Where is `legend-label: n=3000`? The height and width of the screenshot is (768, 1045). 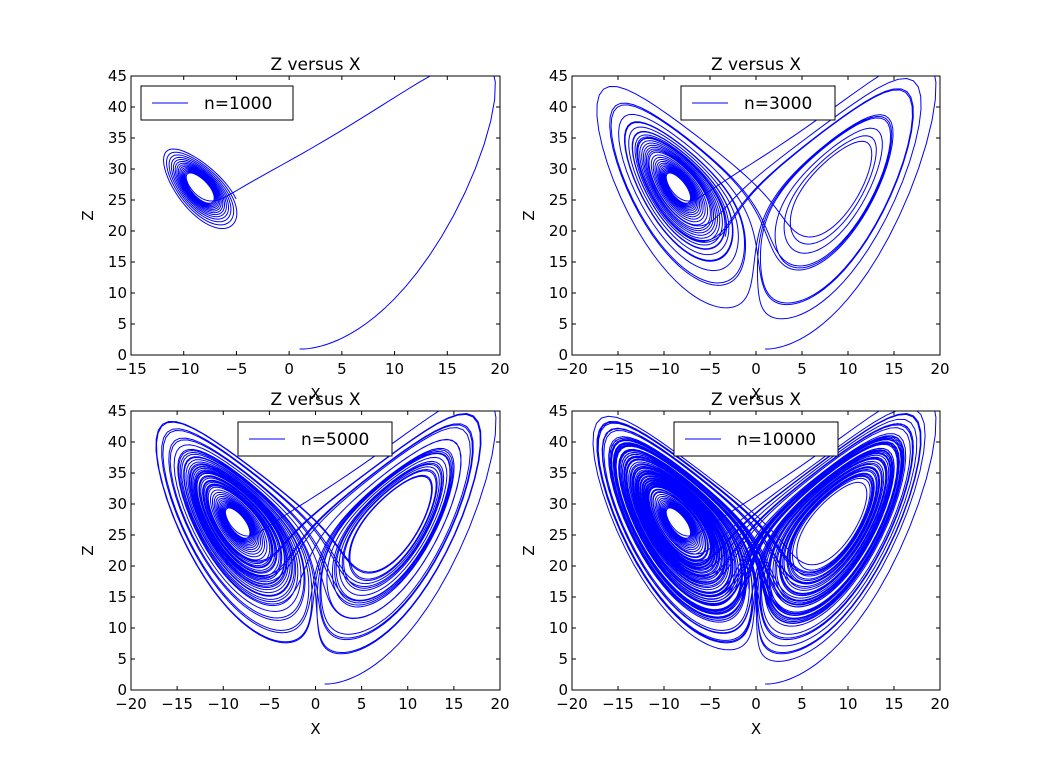 legend-label: n=3000 is located at coordinates (778, 104).